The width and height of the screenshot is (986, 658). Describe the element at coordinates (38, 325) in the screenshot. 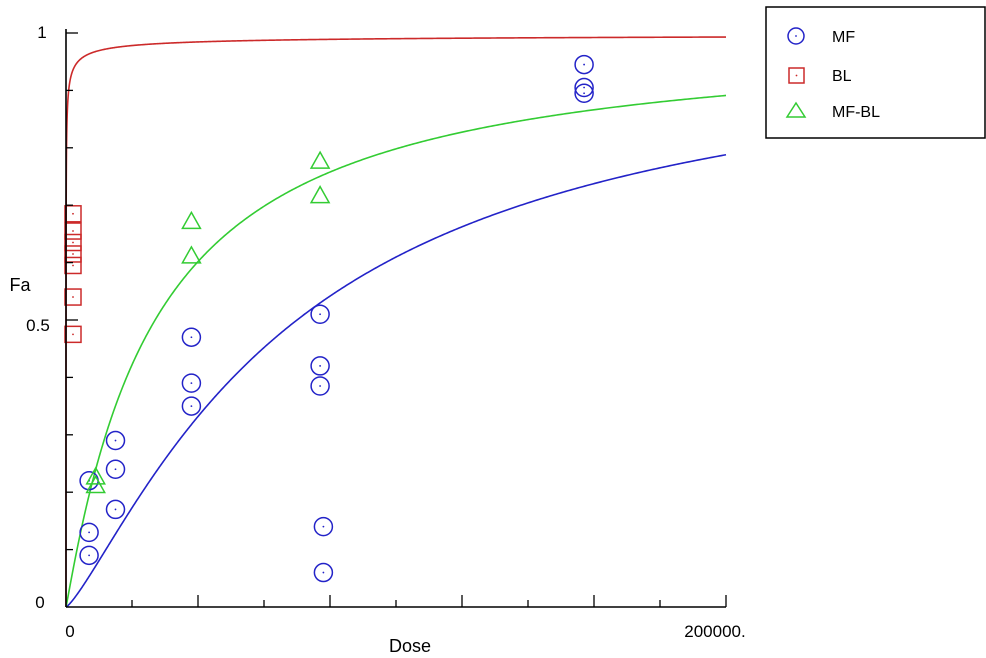

I see `y-tick-label-mid: 0.5` at that location.